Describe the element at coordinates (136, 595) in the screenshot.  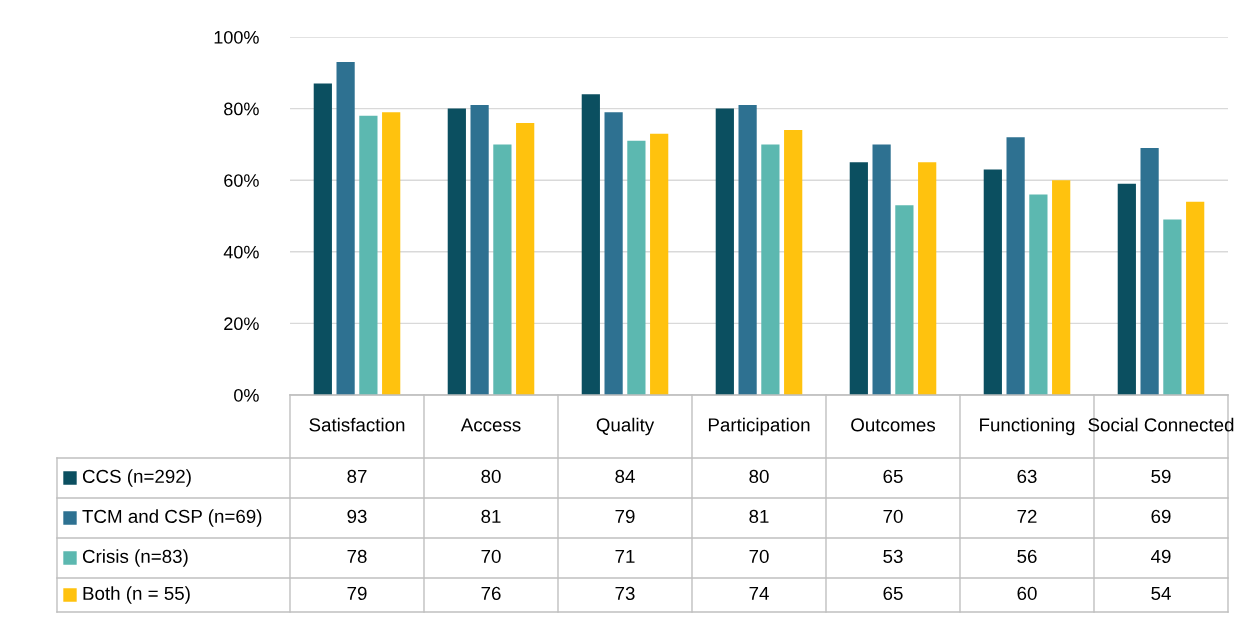
I see `legend-label: Both (n = 55)` at that location.